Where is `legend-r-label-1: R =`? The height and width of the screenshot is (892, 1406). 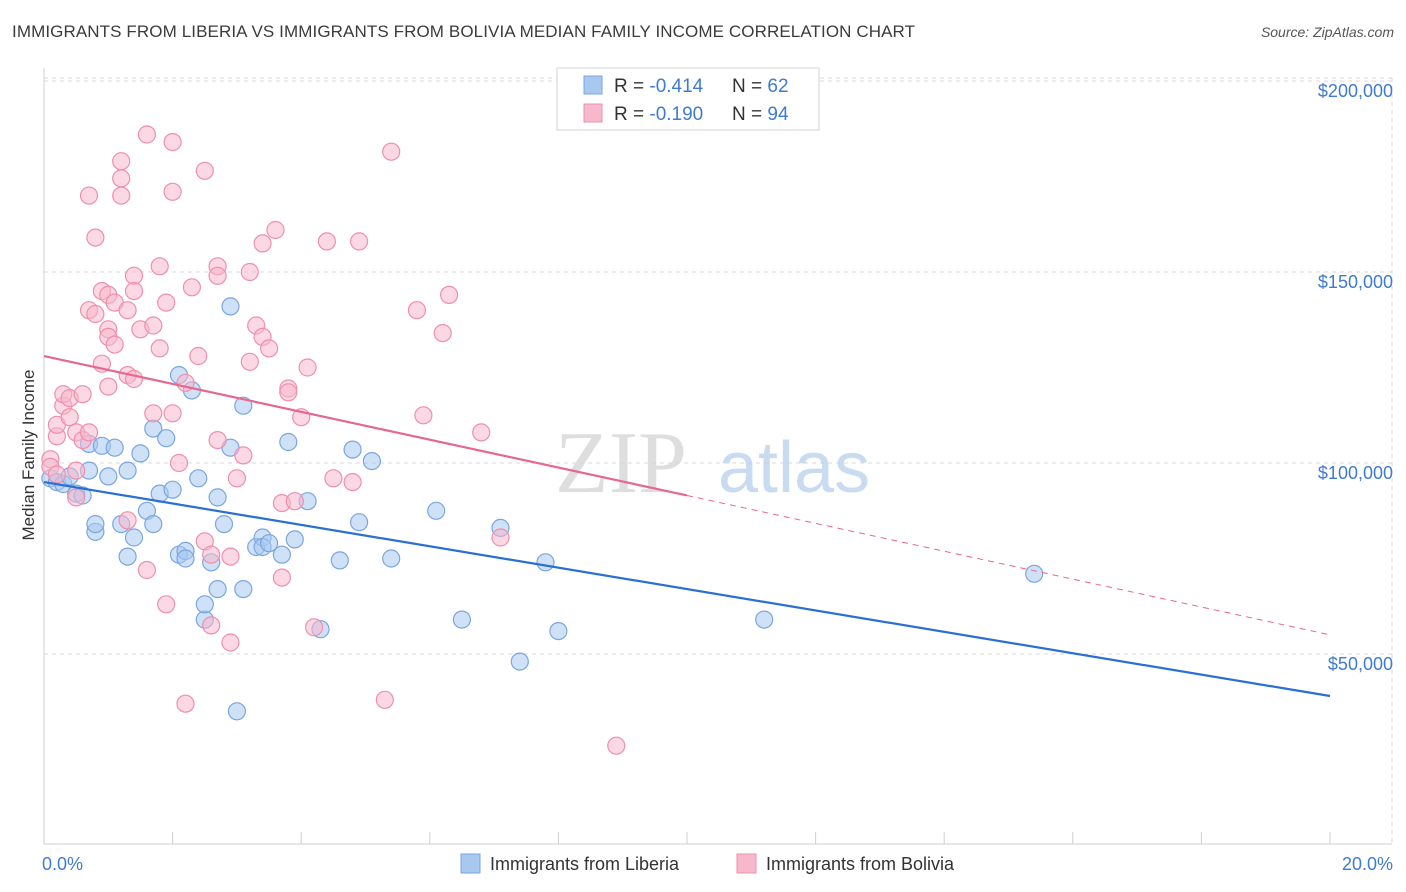 legend-r-label-1: R = is located at coordinates (631, 86).